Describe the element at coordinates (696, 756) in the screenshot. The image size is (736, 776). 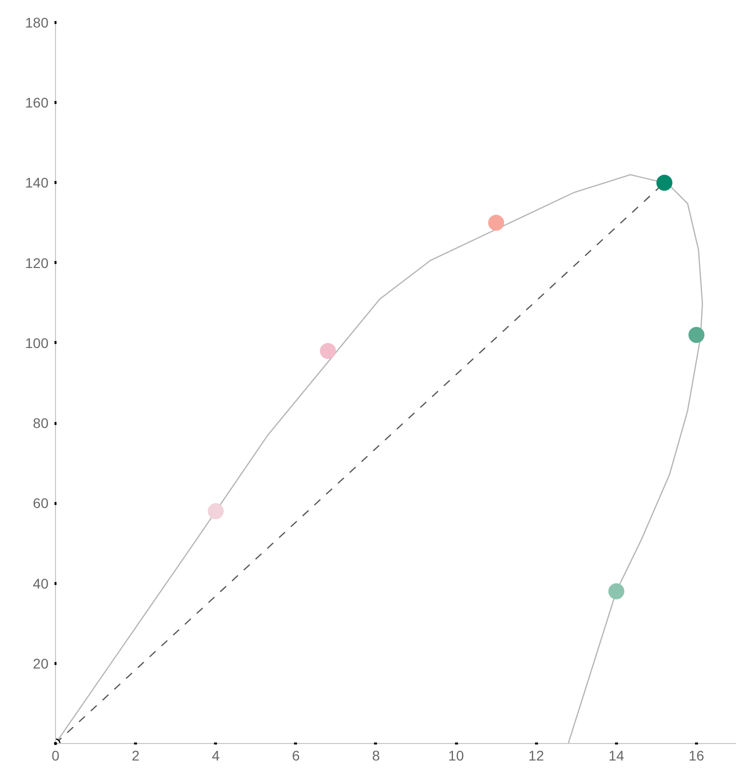
I see `x-tick-label: 16` at that location.